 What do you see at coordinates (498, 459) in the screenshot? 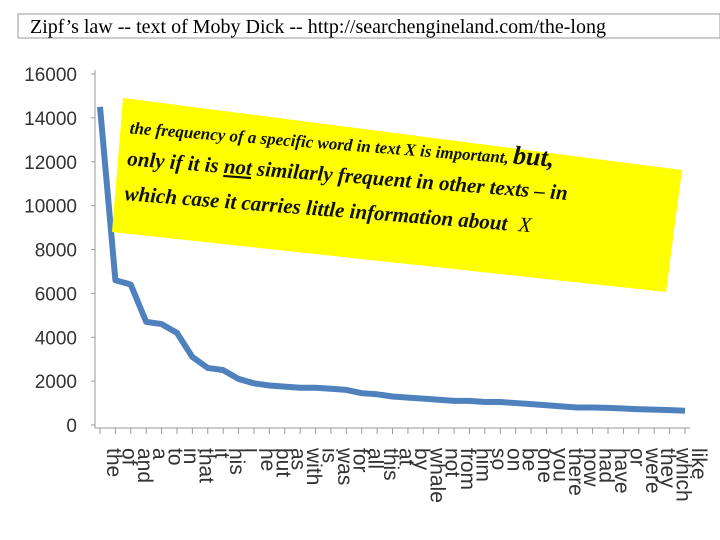
I see `x-tick-label: so` at bounding box center [498, 459].